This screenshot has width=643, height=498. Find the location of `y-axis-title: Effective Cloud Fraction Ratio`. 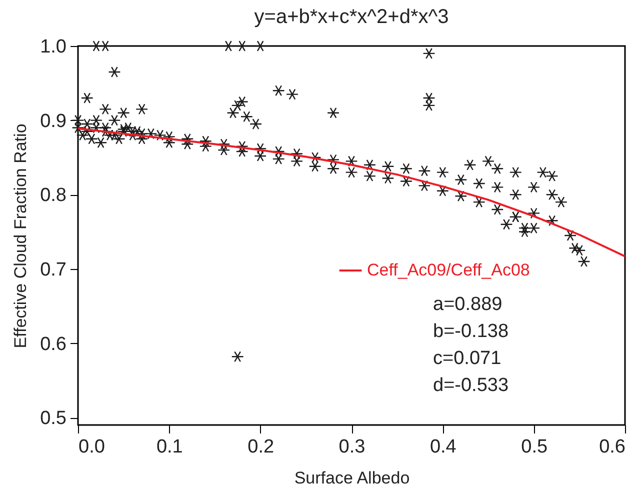

y-axis-title: Effective Cloud Fraction Ratio is located at coordinates (20, 236).